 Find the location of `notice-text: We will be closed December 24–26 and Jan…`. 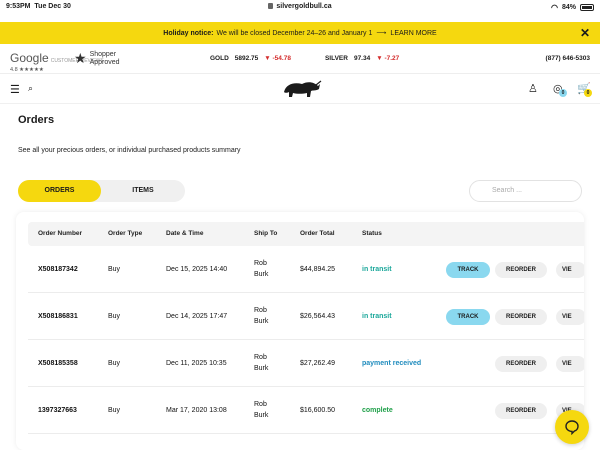

notice-text: We will be closed December 24–26 and Jan… is located at coordinates (294, 33).